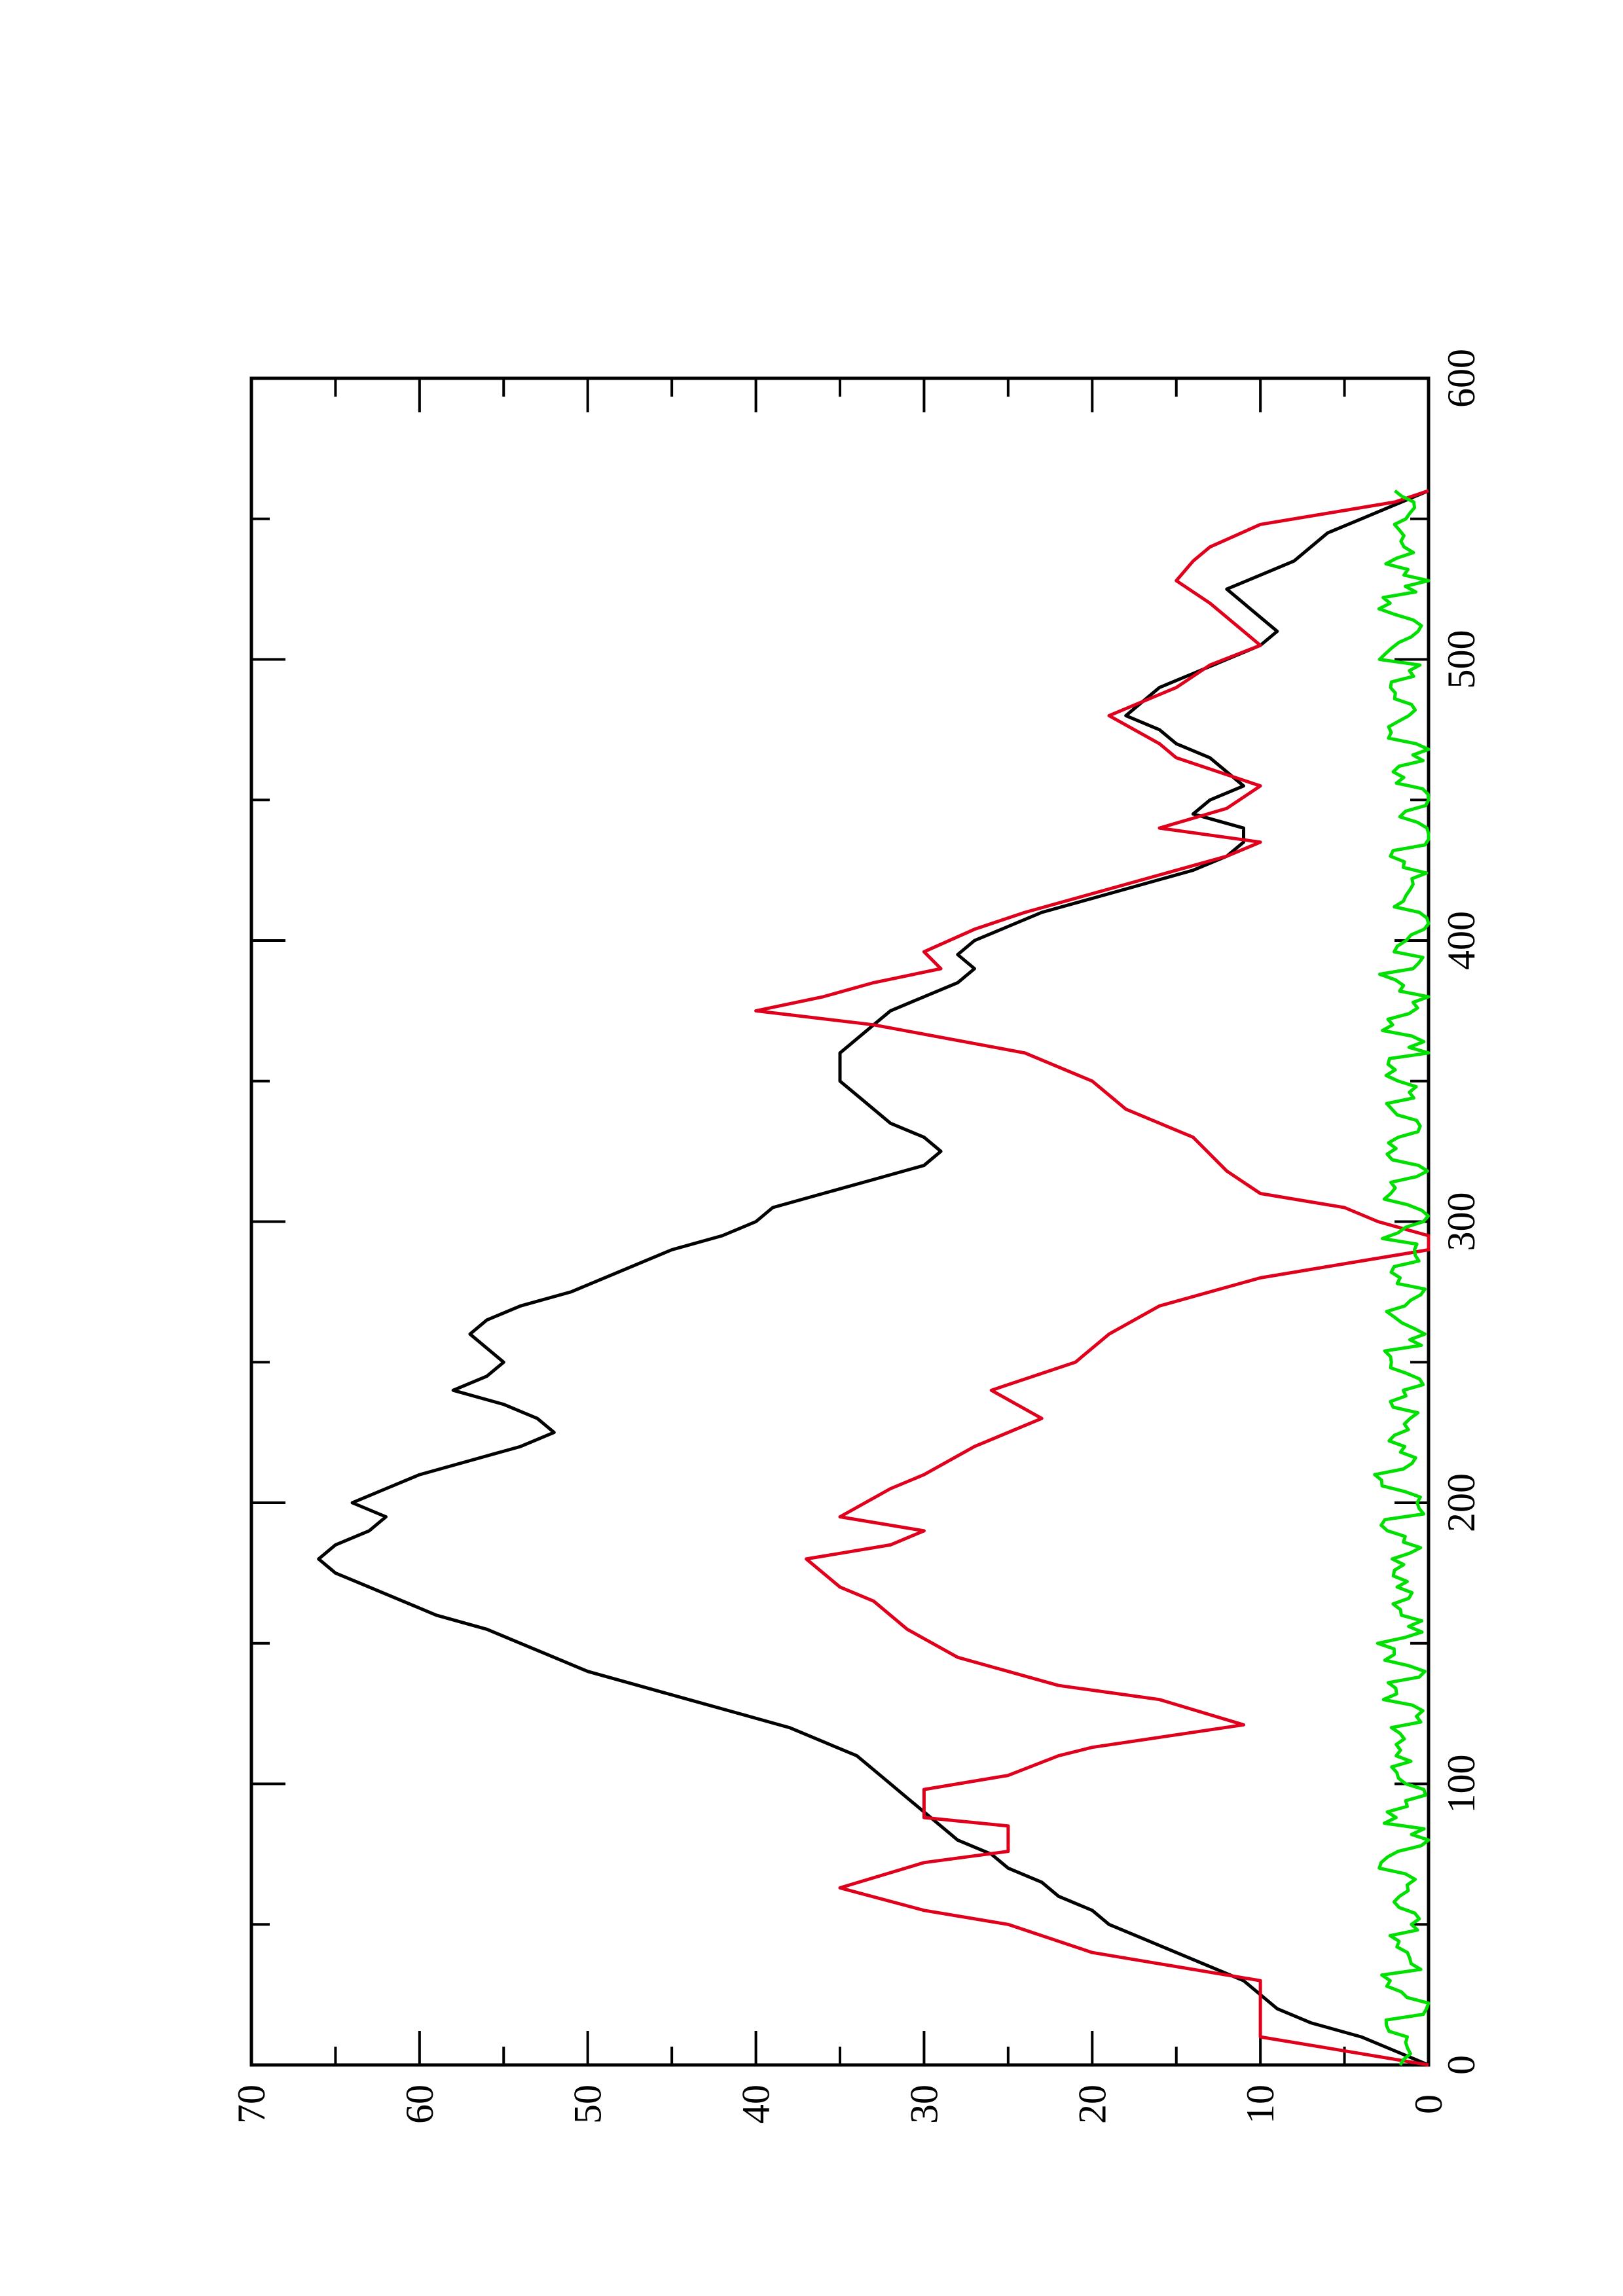  What do you see at coordinates (1461, 1502) in the screenshot?
I see `x-tick-label: 200` at bounding box center [1461, 1502].